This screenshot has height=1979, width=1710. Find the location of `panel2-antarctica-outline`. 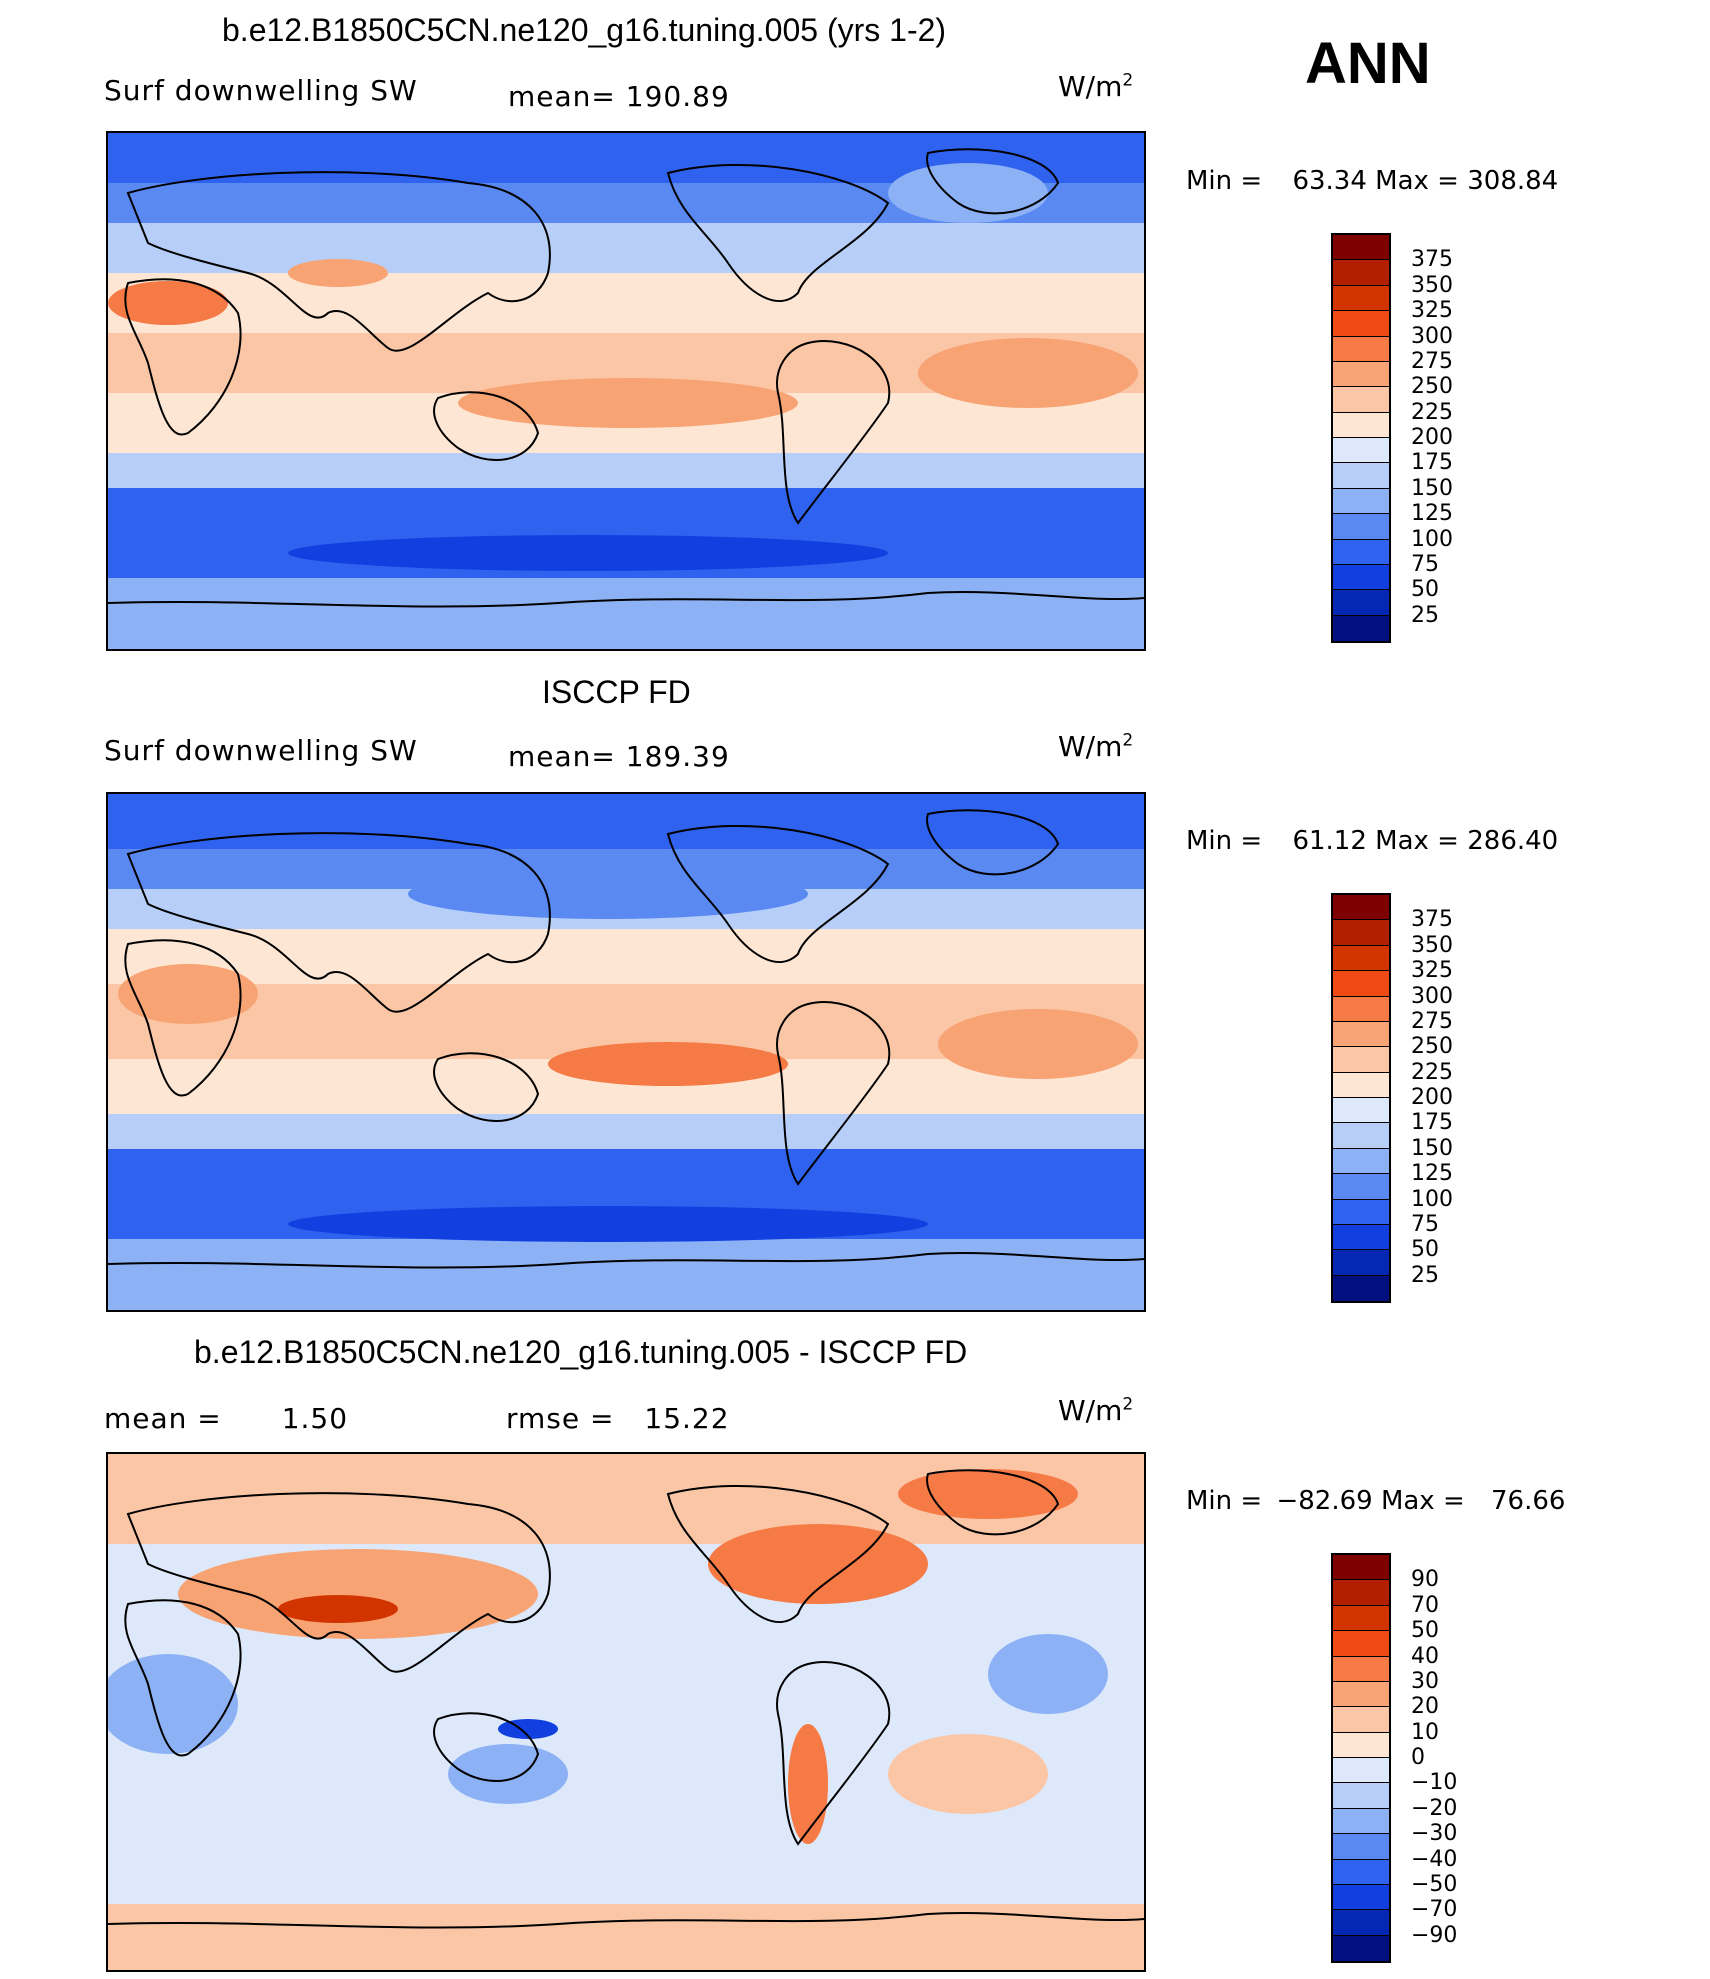

panel2-antarctica-outline is located at coordinates (626, 1260).